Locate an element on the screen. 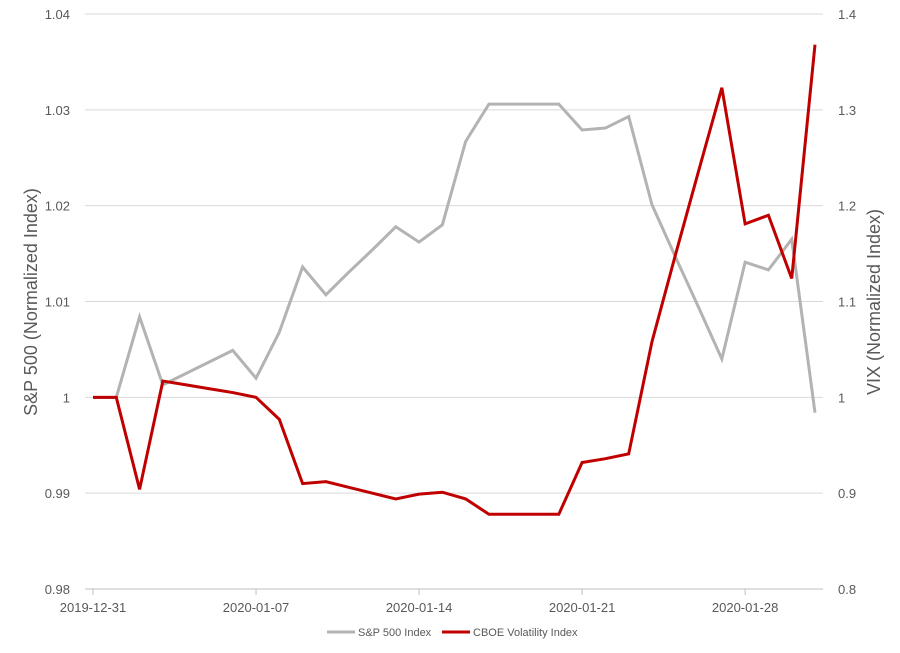  y-right-tick-label: 1.2 is located at coordinates (847, 206).